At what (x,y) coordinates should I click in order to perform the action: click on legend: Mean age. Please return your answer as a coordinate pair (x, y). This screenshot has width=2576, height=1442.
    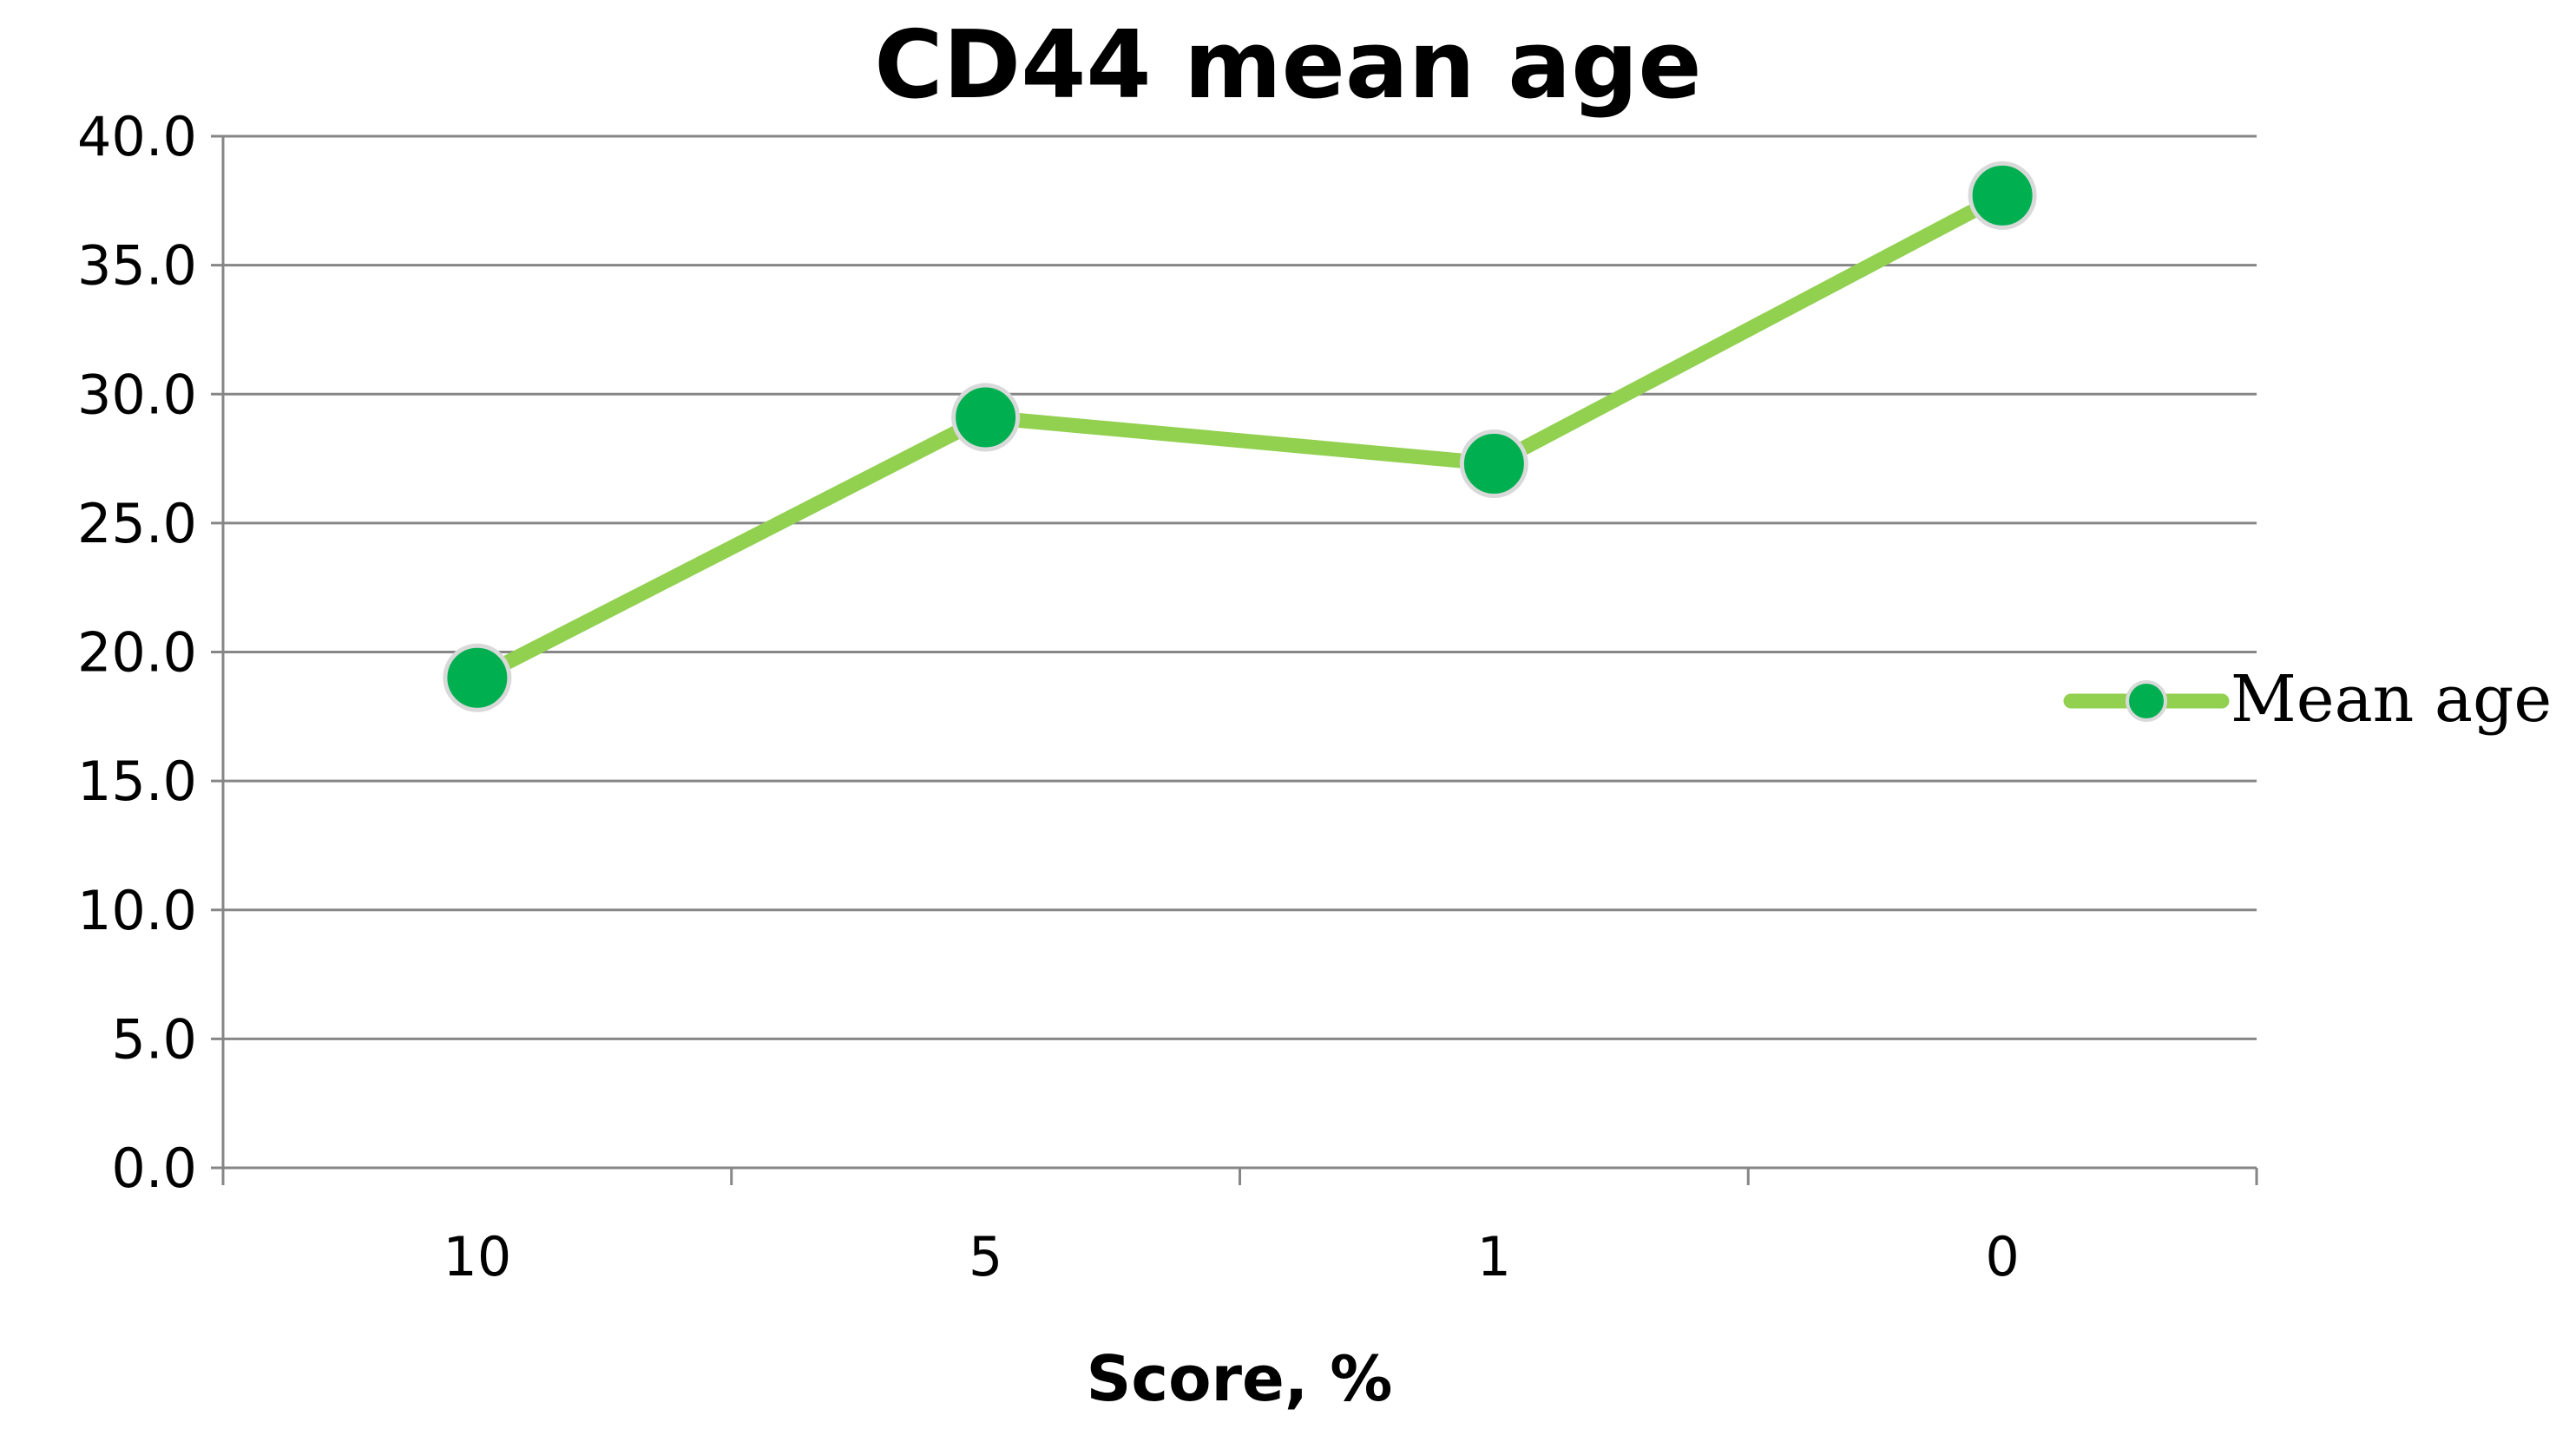
    Looking at the image, I should click on (2307, 699).